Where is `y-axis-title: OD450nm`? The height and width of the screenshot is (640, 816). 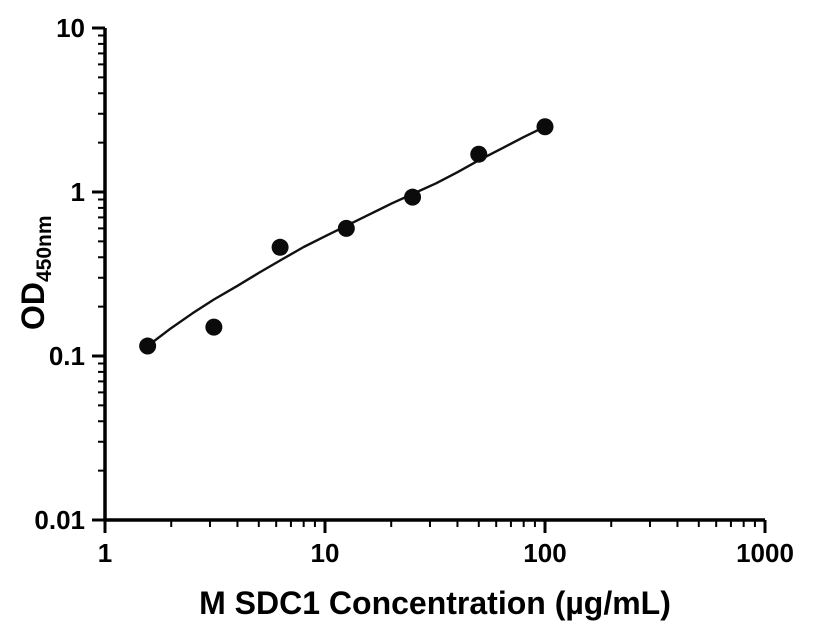
y-axis-title: OD450nm is located at coordinates (35, 272).